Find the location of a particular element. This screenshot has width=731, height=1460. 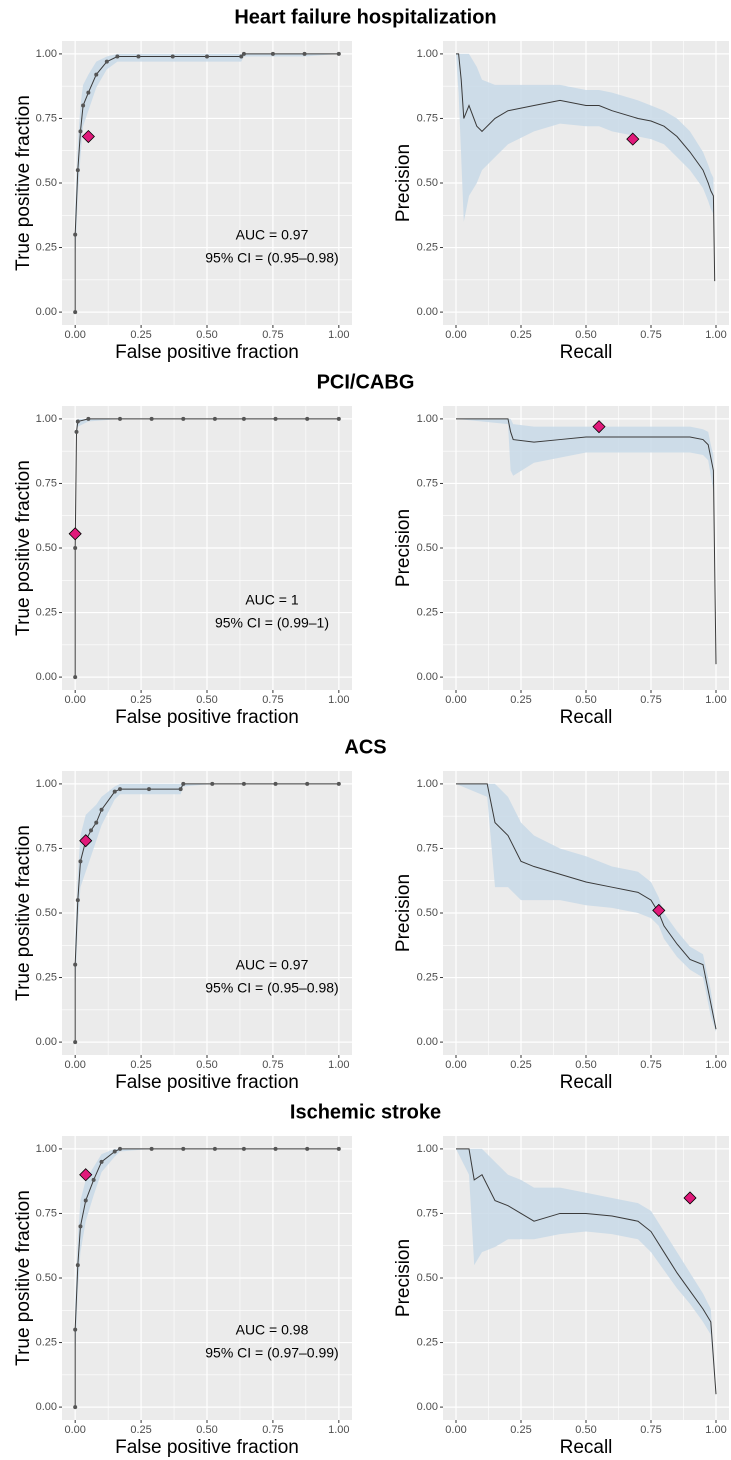

annotation: AUC = 0.97 is located at coordinates (272, 235).